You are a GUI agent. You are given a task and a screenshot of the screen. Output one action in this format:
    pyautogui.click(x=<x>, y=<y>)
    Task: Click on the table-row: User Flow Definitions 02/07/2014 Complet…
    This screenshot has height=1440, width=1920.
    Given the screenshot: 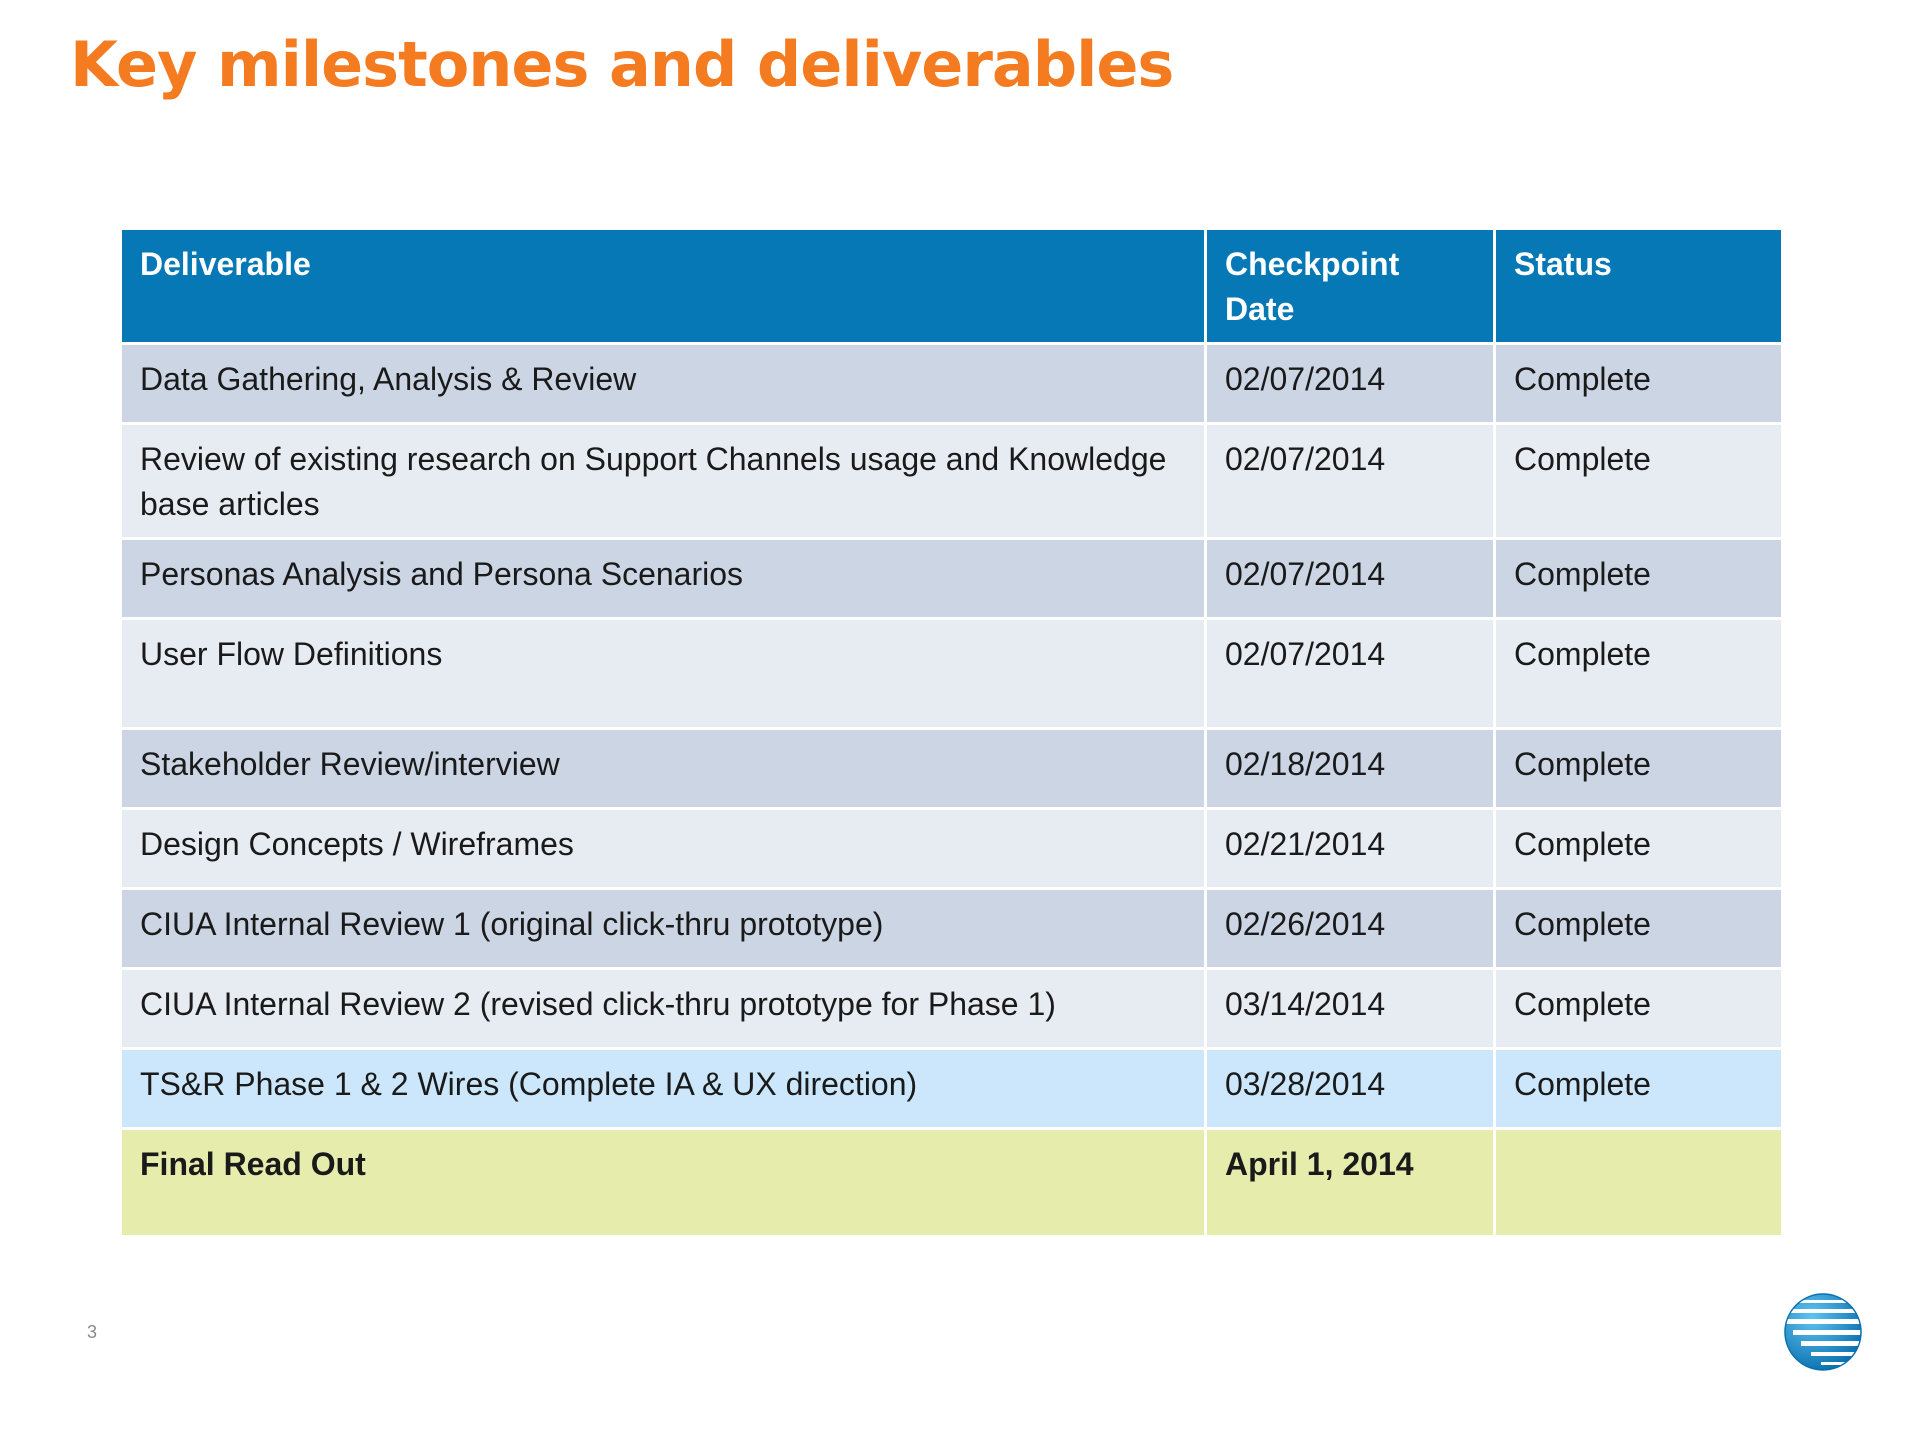 What is the action you would take?
    pyautogui.click(x=951, y=673)
    